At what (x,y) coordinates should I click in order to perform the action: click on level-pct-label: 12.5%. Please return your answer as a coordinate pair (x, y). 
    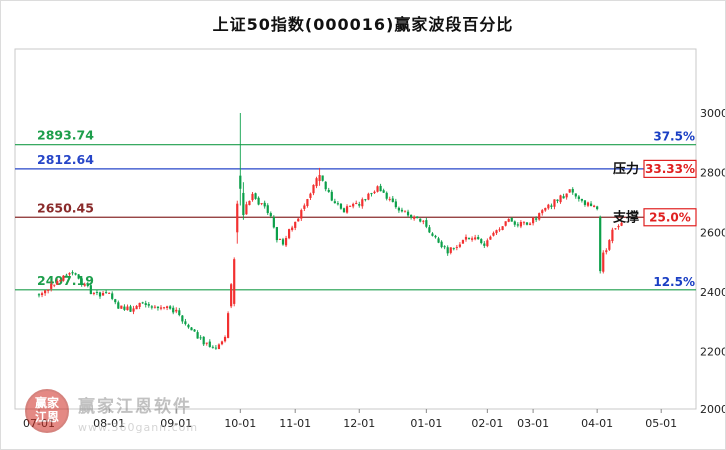
    Looking at the image, I should click on (674, 282).